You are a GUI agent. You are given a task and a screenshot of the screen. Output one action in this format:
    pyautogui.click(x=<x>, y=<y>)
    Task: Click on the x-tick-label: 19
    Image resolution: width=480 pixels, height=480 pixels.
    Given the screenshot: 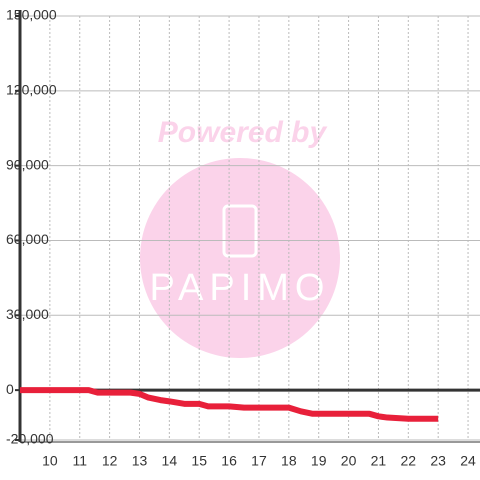 What is the action you would take?
    pyautogui.click(x=319, y=461)
    